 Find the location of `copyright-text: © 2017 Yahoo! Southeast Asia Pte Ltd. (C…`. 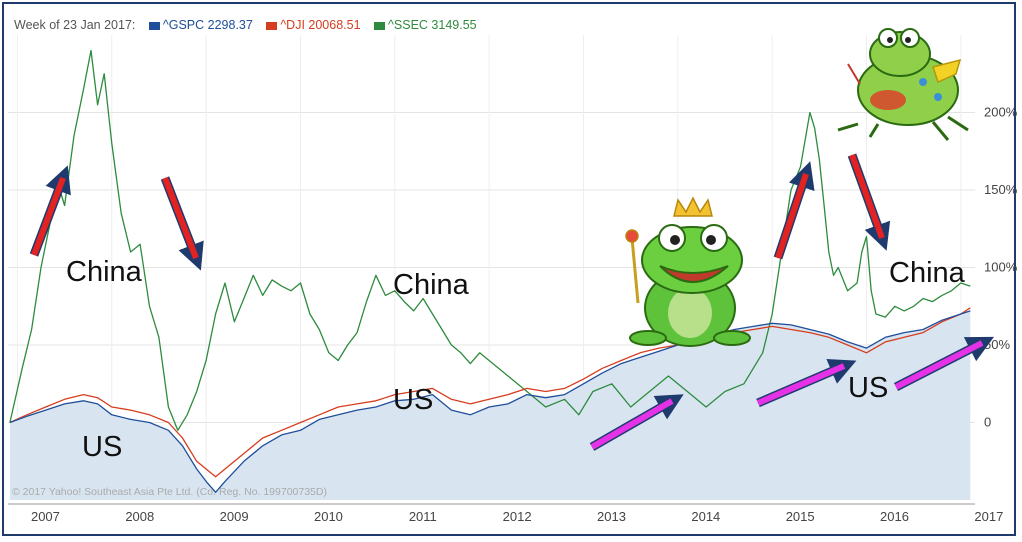

copyright-text: © 2017 Yahoo! Southeast Asia Pte Ltd. (C… is located at coordinates (169, 492).